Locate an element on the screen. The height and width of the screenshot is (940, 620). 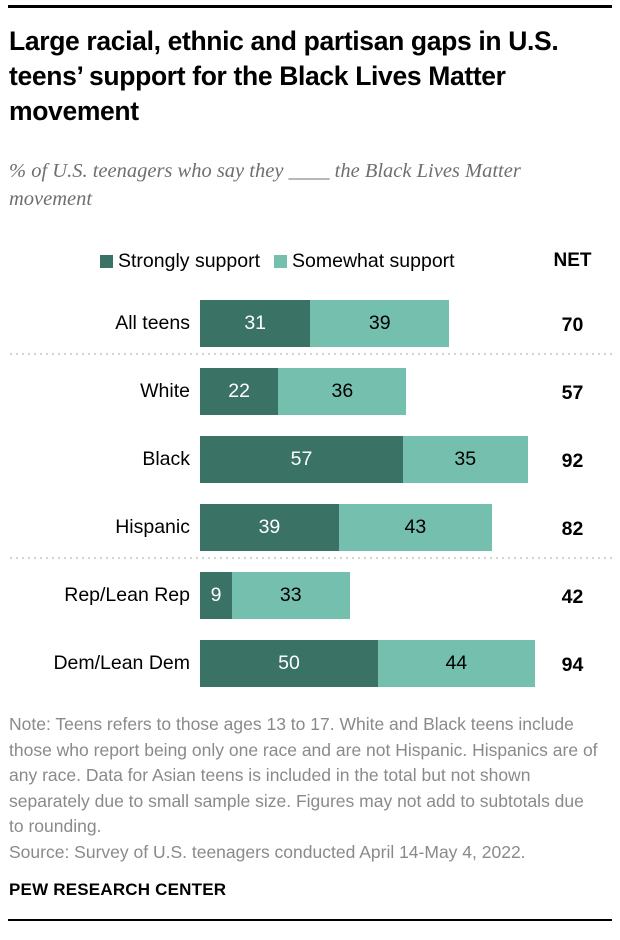
legend-label-somewhat-support: Somewhat support is located at coordinates (373, 261).